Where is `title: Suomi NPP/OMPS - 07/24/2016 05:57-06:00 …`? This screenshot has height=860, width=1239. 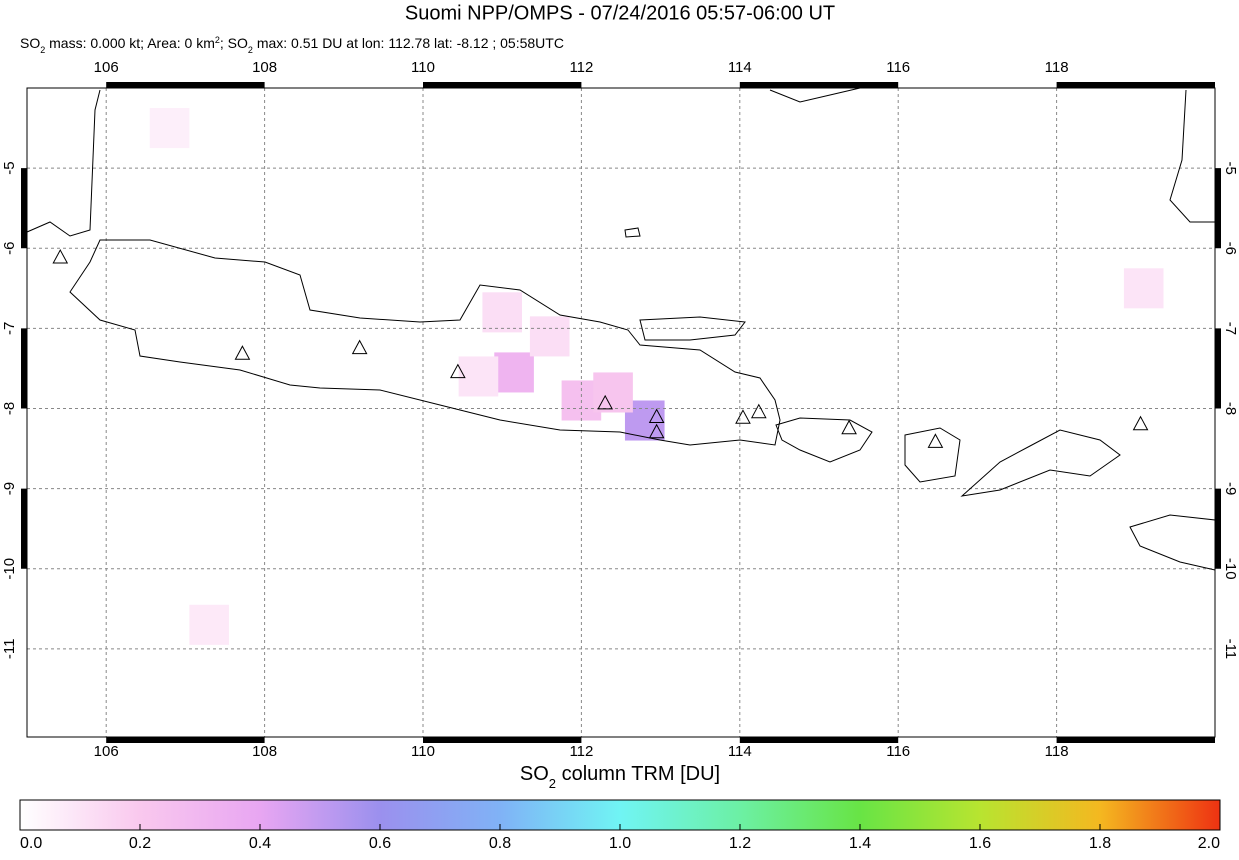
title: Suomi NPP/OMPS - 07/24/2016 05:57-06:00 … is located at coordinates (620, 13).